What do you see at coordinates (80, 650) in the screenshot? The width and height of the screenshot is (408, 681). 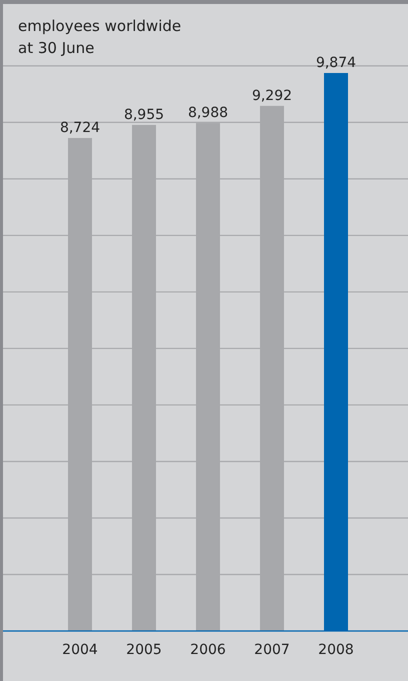 I see `x-tick-label: 2004` at bounding box center [80, 650].